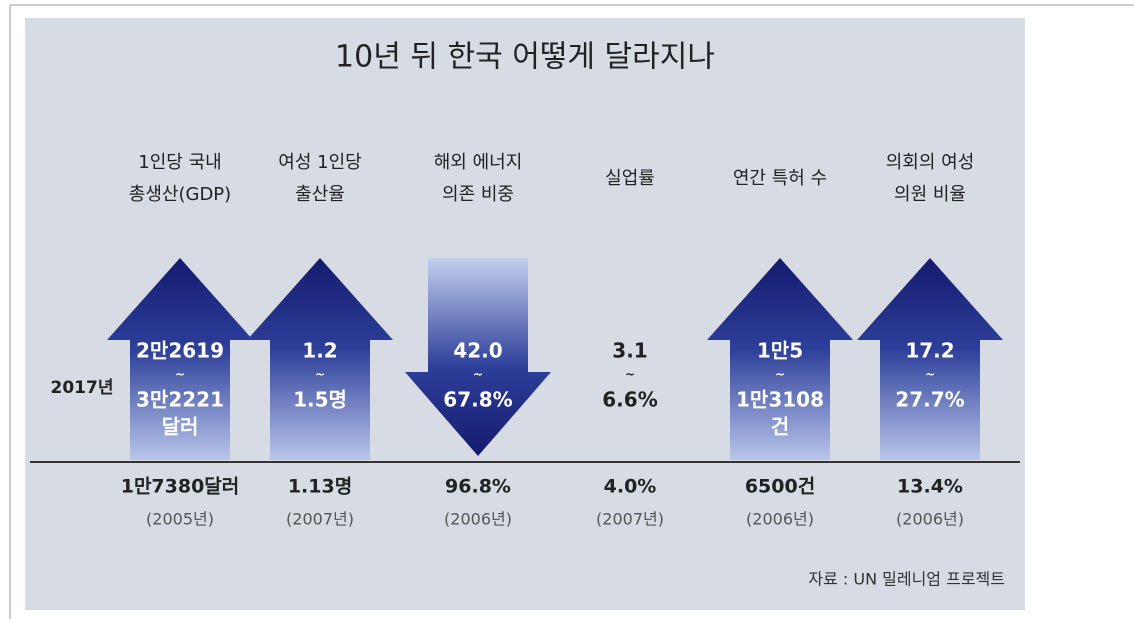  What do you see at coordinates (780, 400) in the screenshot?
I see `projection-value: 1만3108` at bounding box center [780, 400].